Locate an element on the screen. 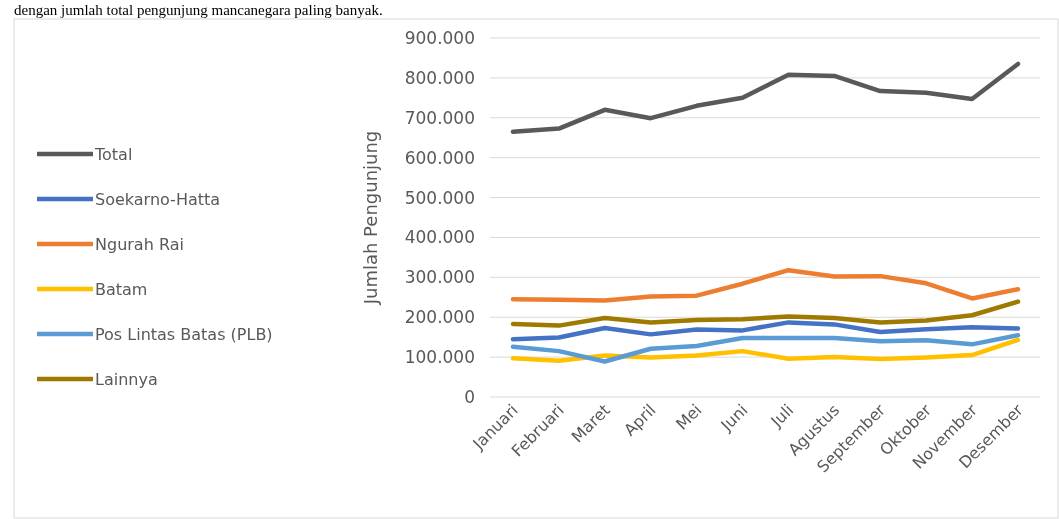 The height and width of the screenshot is (519, 1059). legend-label: Batam is located at coordinates (121, 289).